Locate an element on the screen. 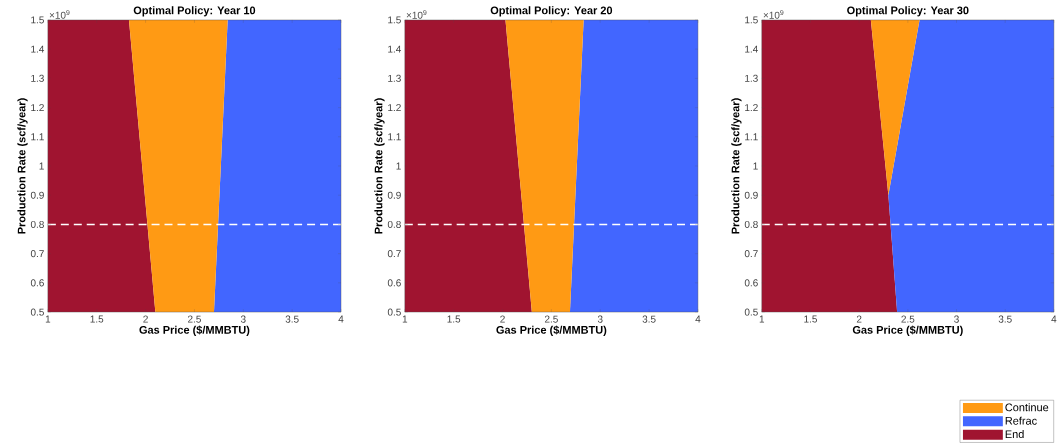 Image resolution: width=1060 pixels, height=447 pixels. legend-label: Refrac is located at coordinates (1021, 420).